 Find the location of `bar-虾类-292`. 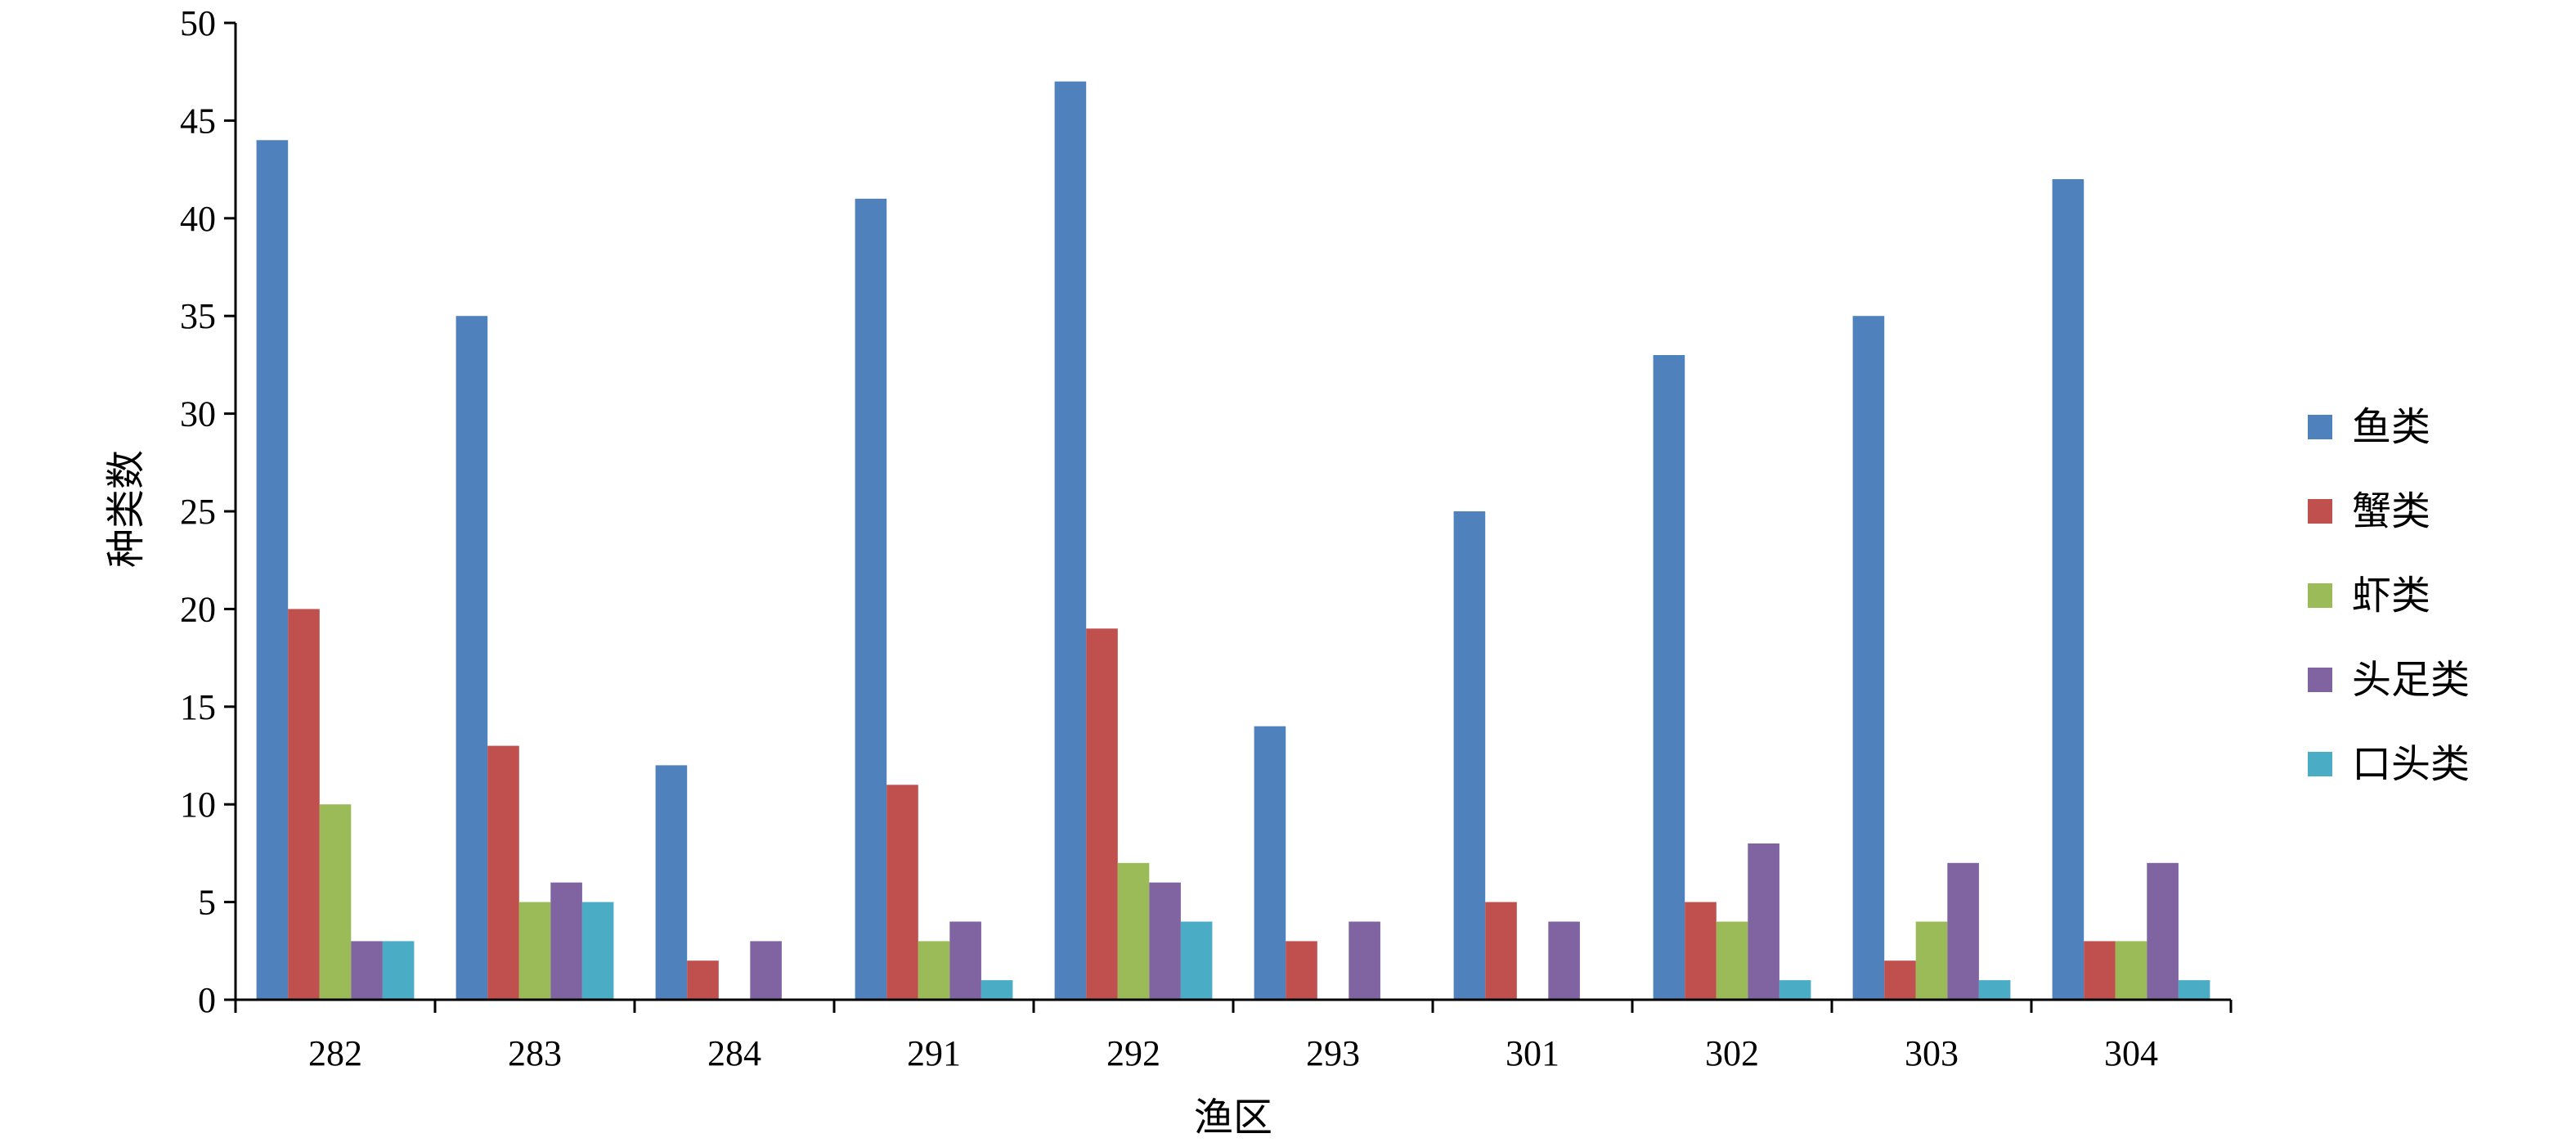

bar-虾类-292 is located at coordinates (1134, 931).